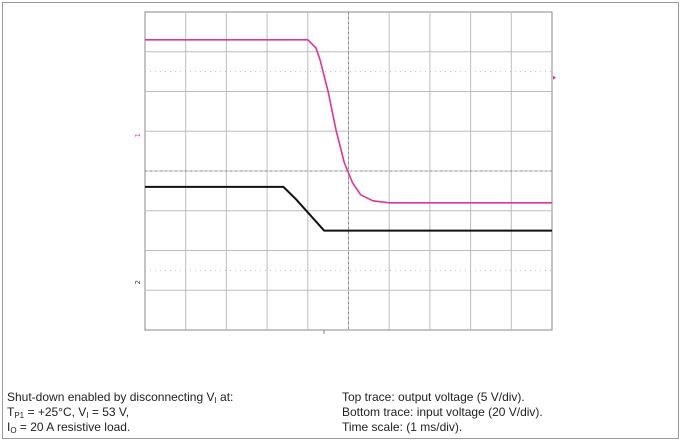 This screenshot has width=683, height=443. I want to click on caption-line-3: IO = 20 A resistive load., so click(69, 427).